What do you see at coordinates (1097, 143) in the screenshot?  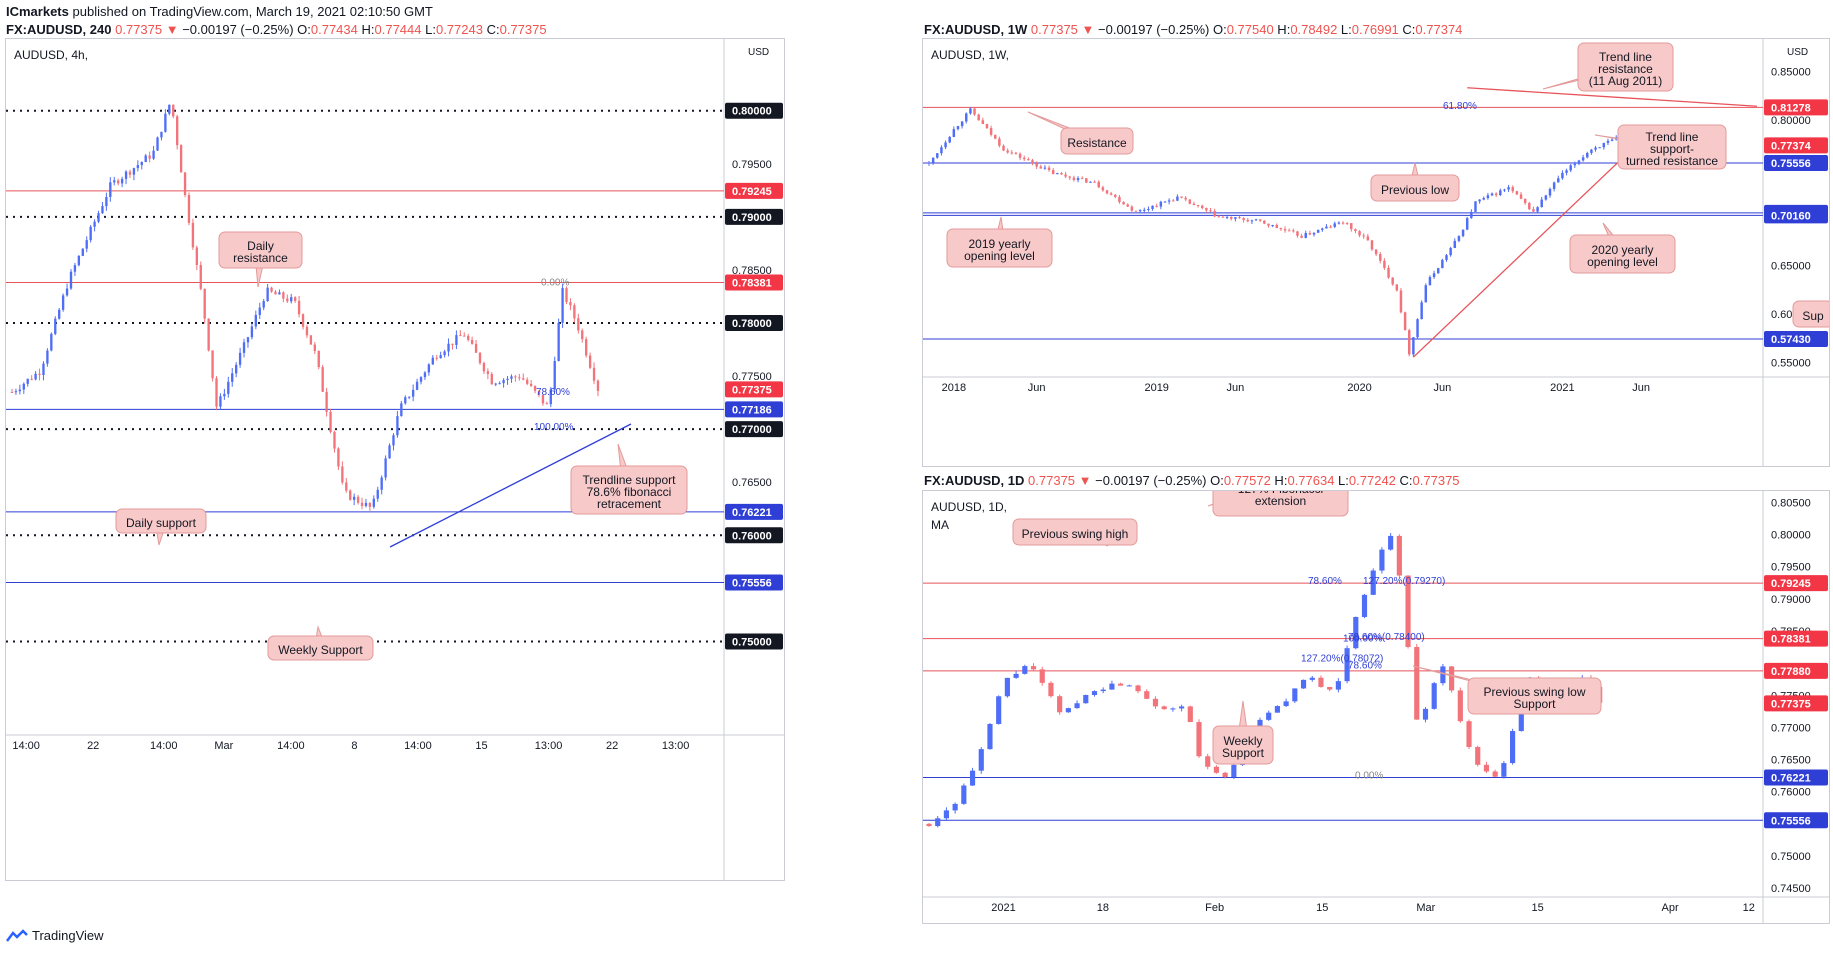 I see `w1-callout-text: Resistance` at bounding box center [1097, 143].